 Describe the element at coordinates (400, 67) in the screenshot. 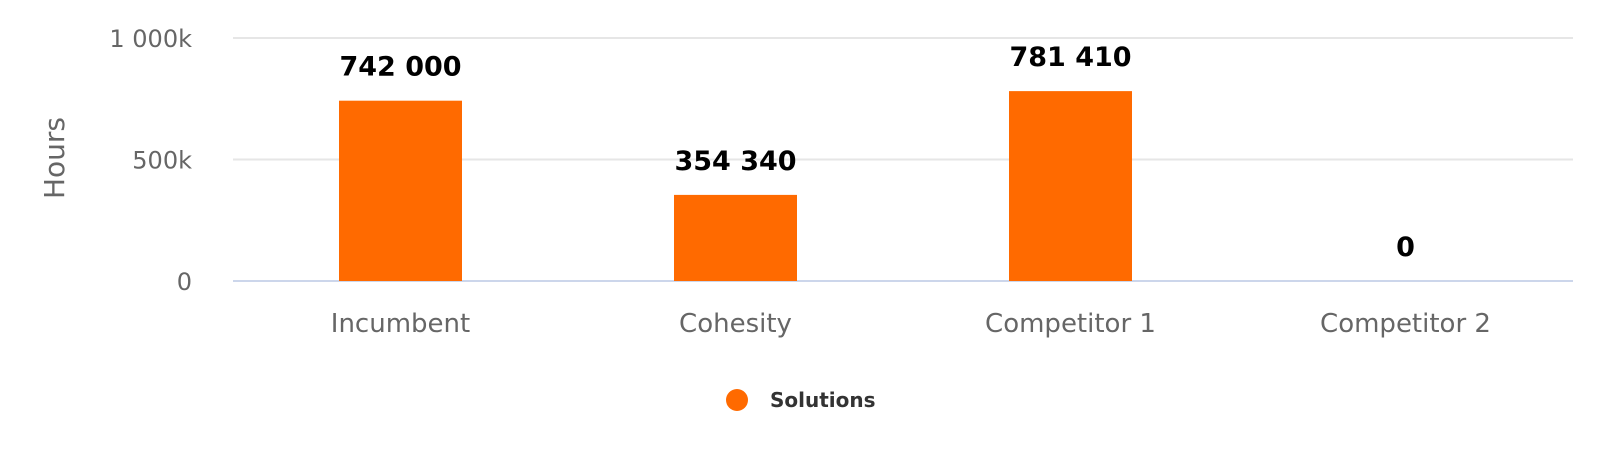

I see `data-label: 742 000` at that location.